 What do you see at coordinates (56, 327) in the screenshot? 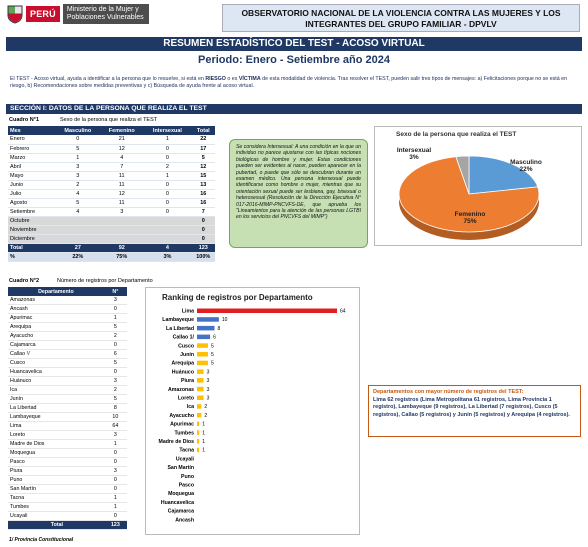
I see `table-cell: Arequipa` at bounding box center [56, 327].